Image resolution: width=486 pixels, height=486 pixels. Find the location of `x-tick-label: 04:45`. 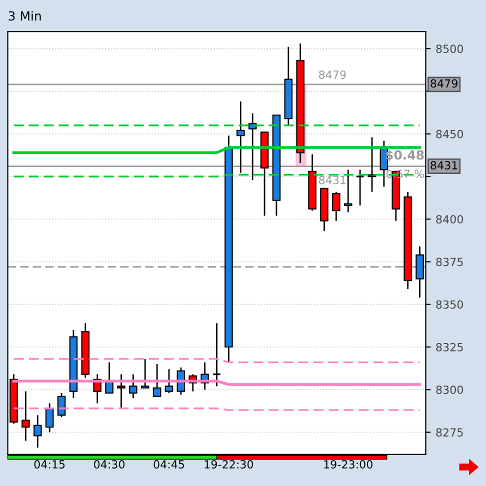

x-tick-label: 04:45 is located at coordinates (169, 464).